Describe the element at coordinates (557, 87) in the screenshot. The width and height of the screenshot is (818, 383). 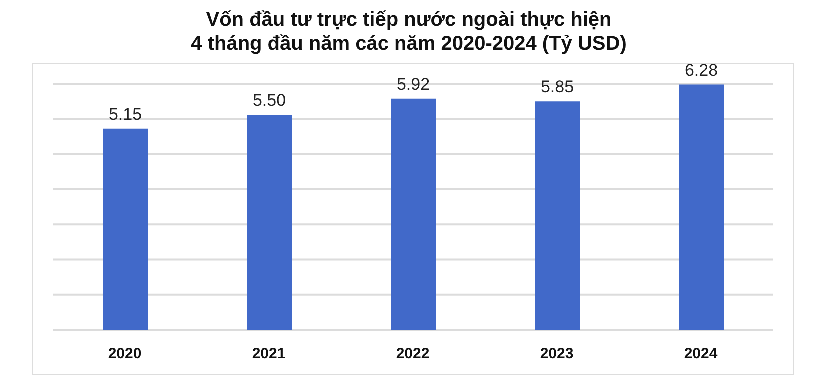
I see `data-label: 5.85` at that location.